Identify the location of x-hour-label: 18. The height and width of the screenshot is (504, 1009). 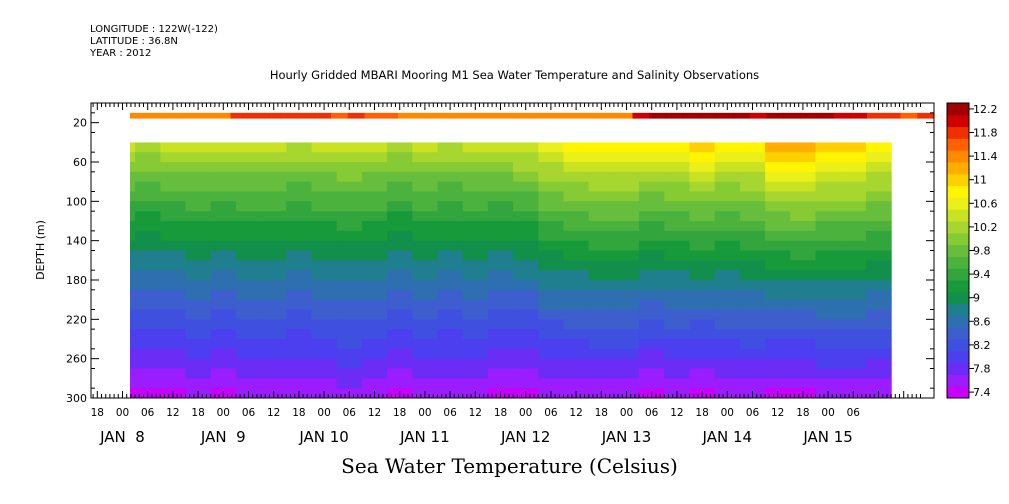
(399, 413).